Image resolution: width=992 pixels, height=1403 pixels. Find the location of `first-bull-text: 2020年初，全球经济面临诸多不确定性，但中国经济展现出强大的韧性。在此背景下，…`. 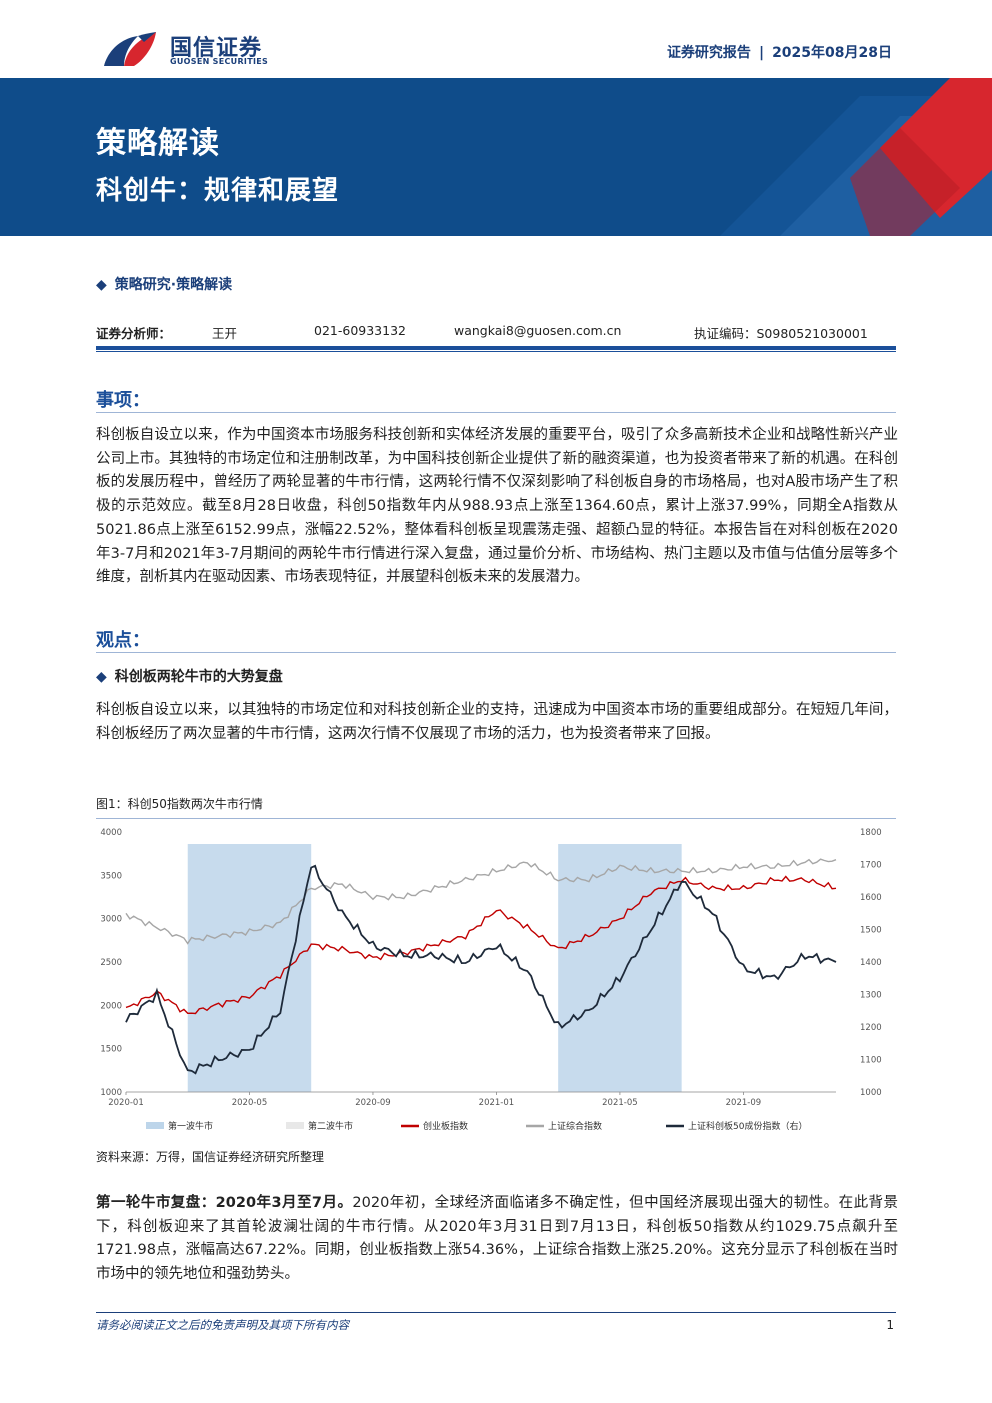

first-bull-text: 2020年初，全球经济面临诸多不确定性，但中国经济展现出强大的韧性。在此背景下，… is located at coordinates (497, 1239).